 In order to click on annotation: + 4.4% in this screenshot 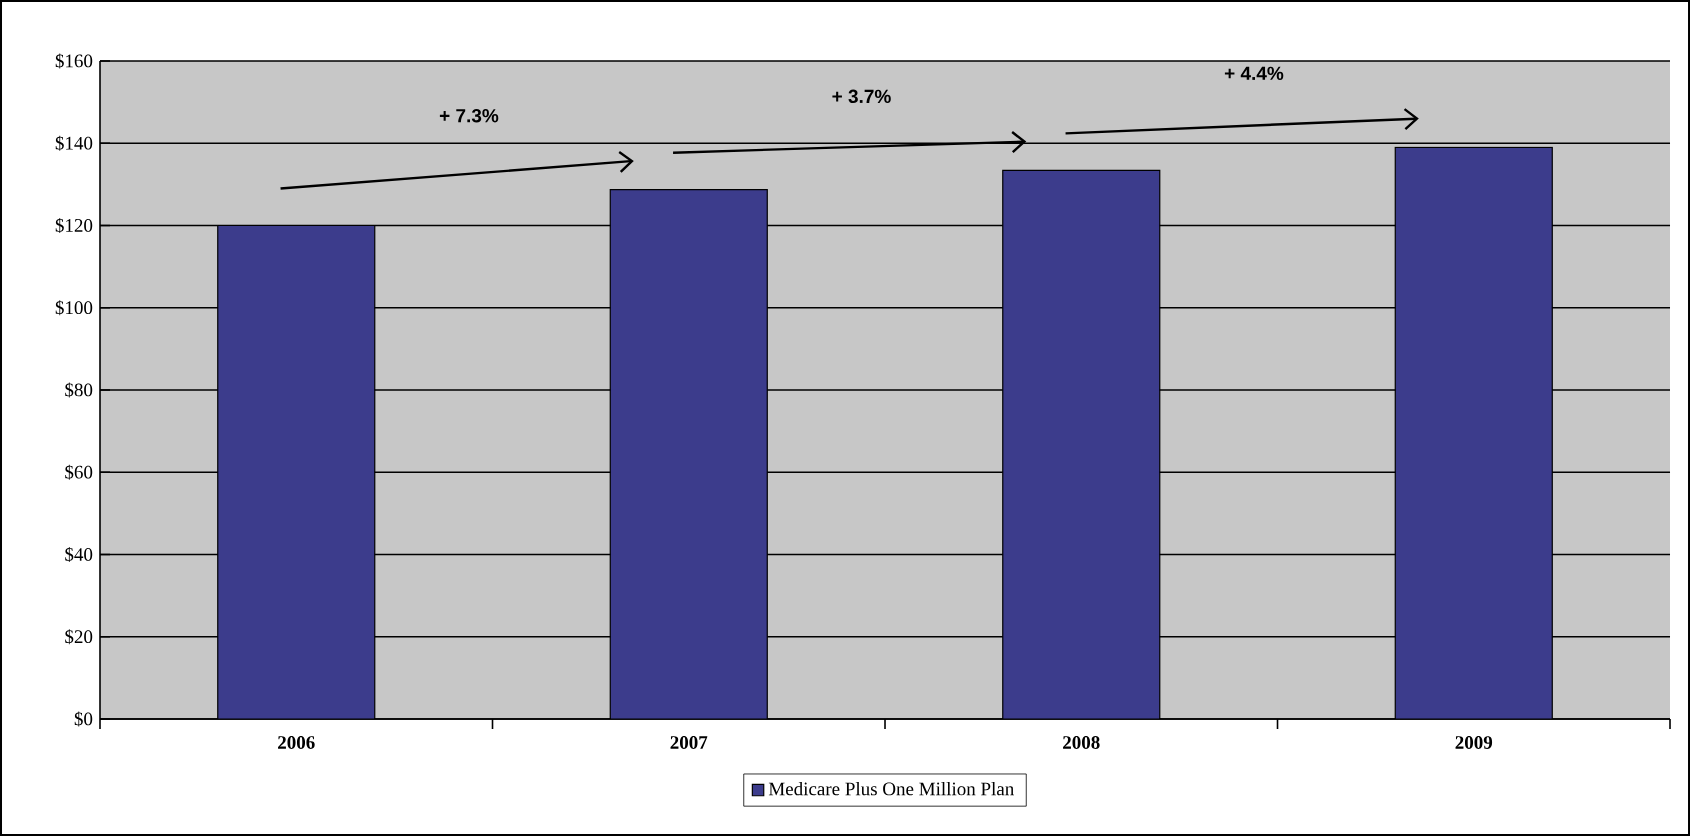, I will do `click(1254, 73)`.